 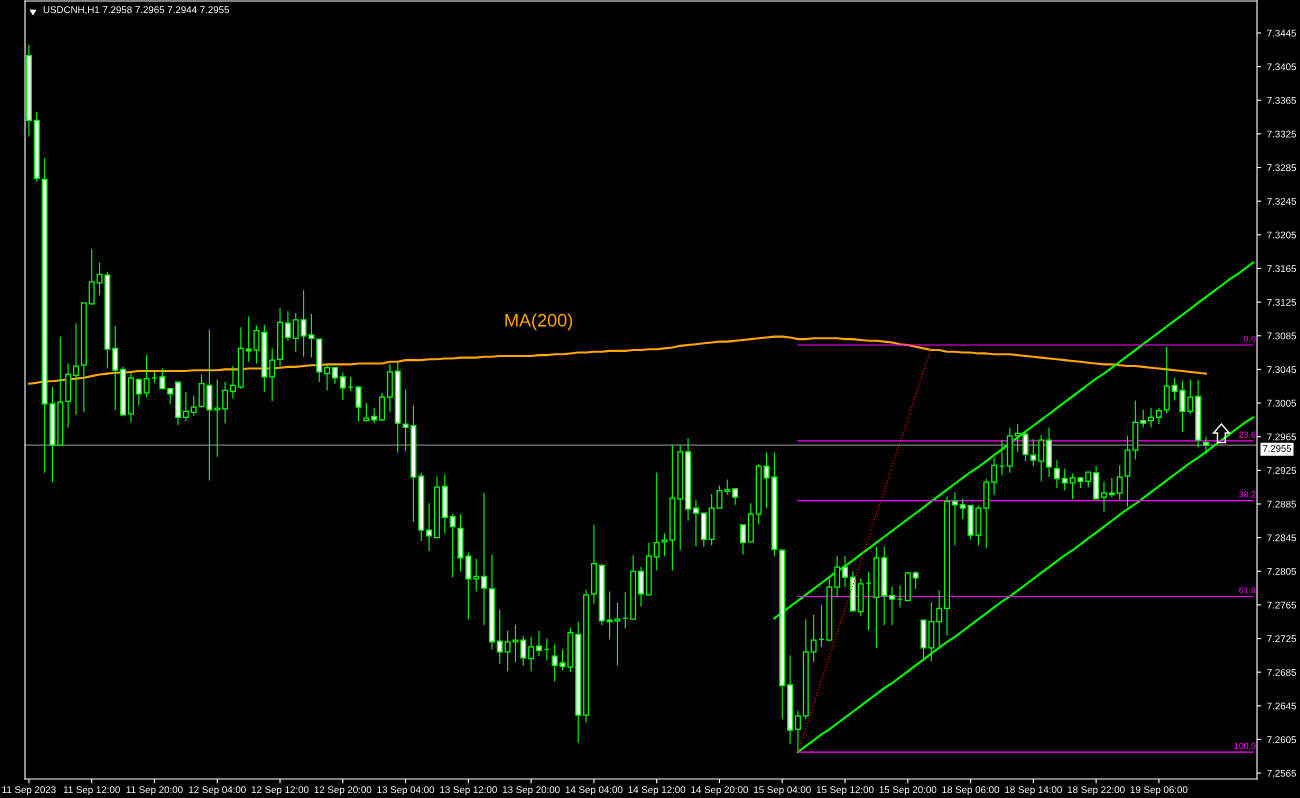 What do you see at coordinates (1282, 134) in the screenshot?
I see `y-tick-label: 7.3325` at bounding box center [1282, 134].